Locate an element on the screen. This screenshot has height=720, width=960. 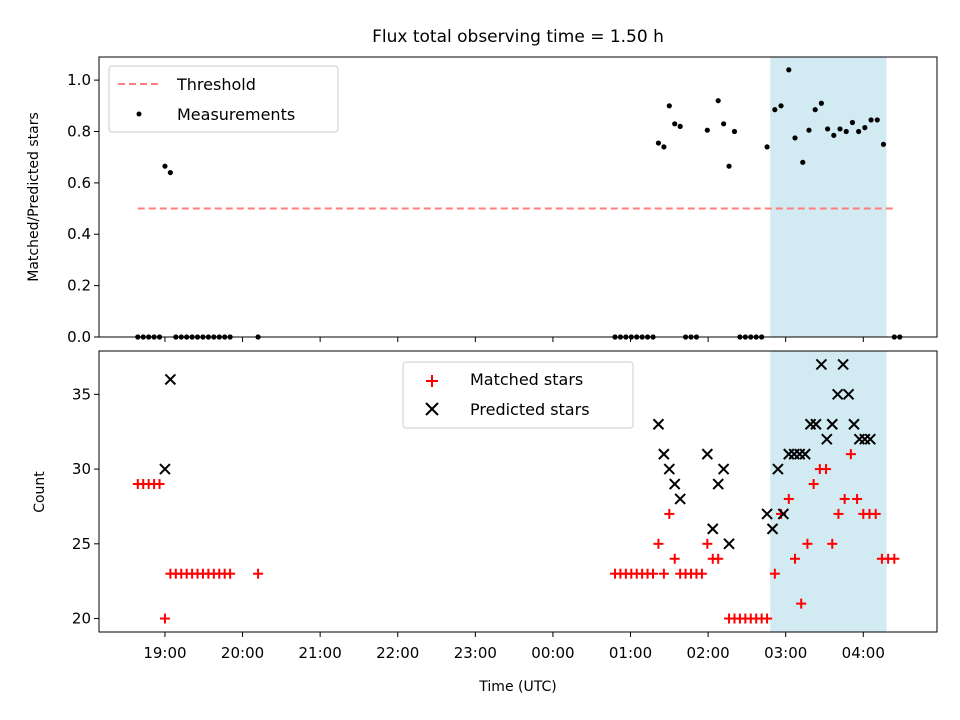
y-tick-label: 0.4 is located at coordinates (79, 234).